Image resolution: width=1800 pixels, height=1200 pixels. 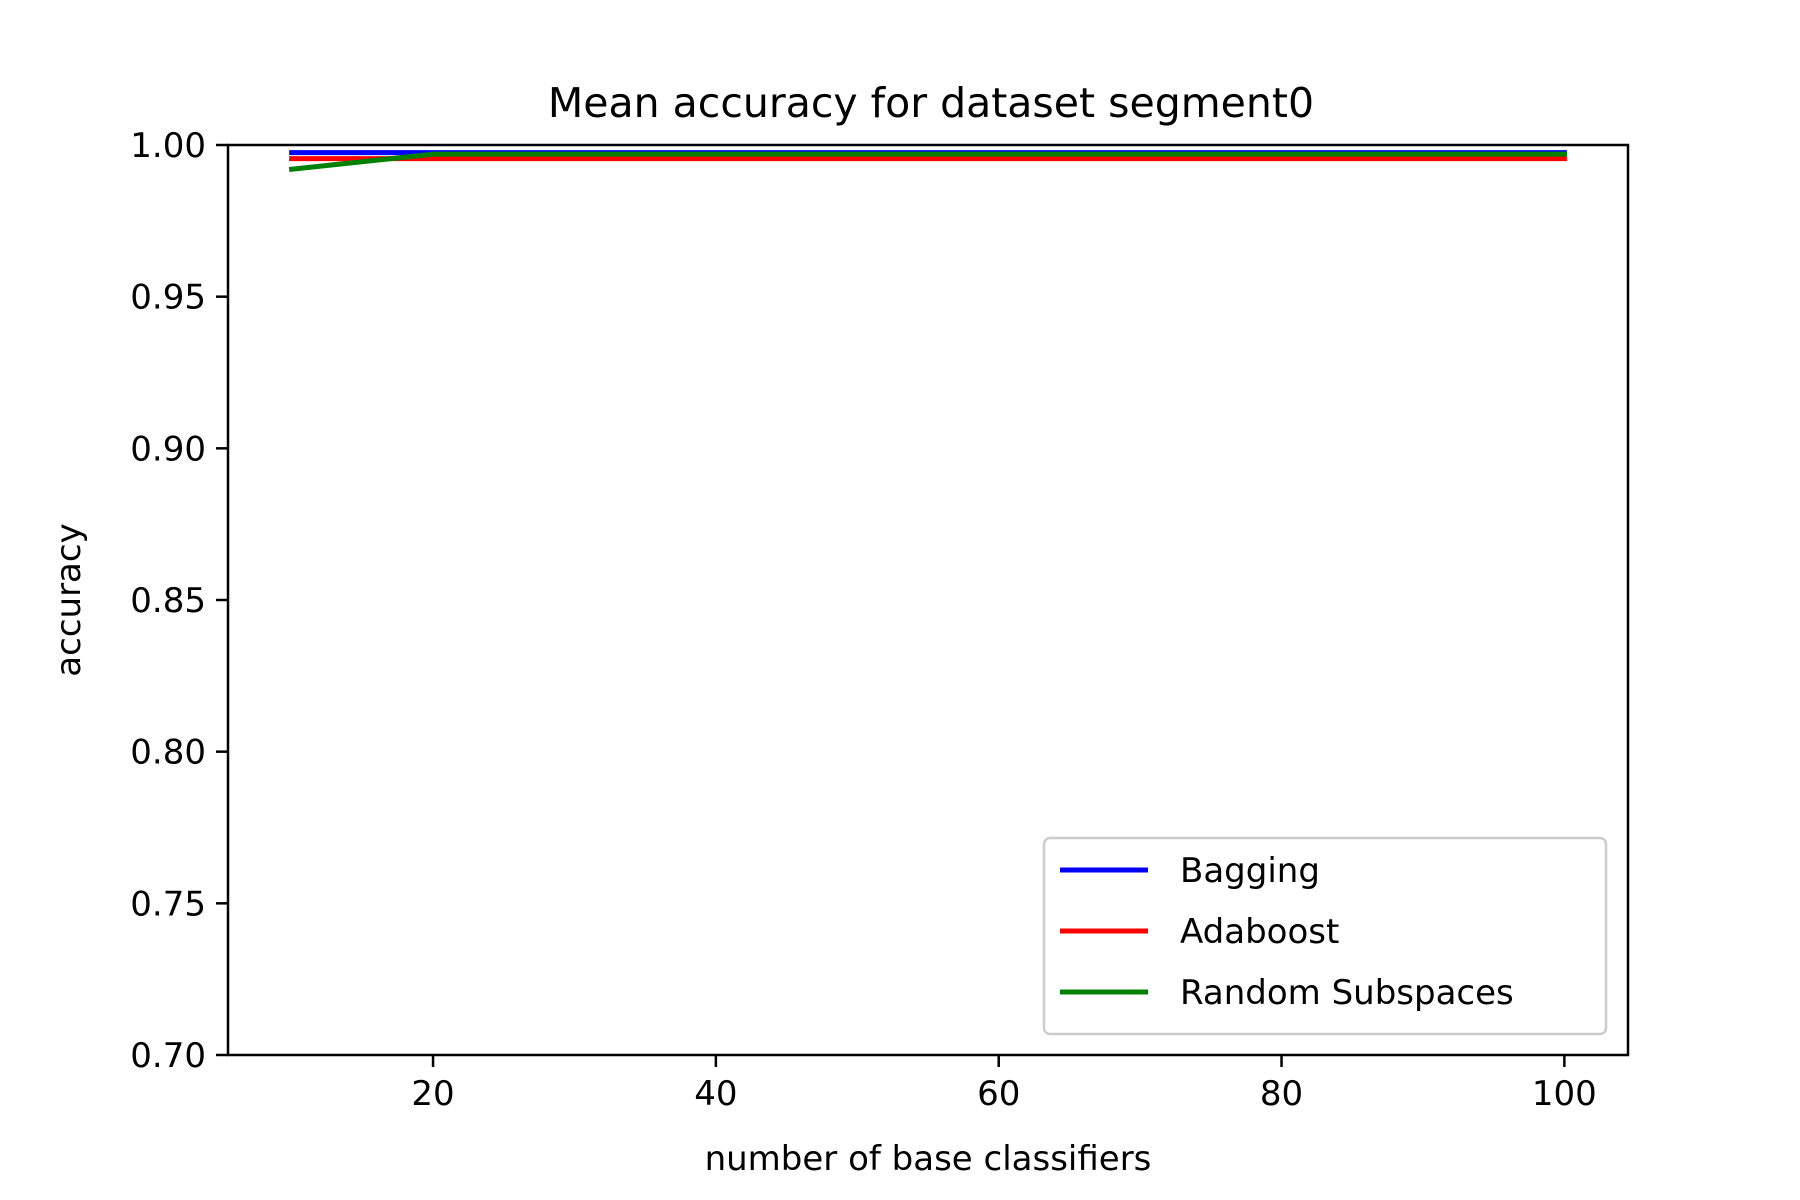 I want to click on y-tick-label: 0.80, so click(x=168, y=753).